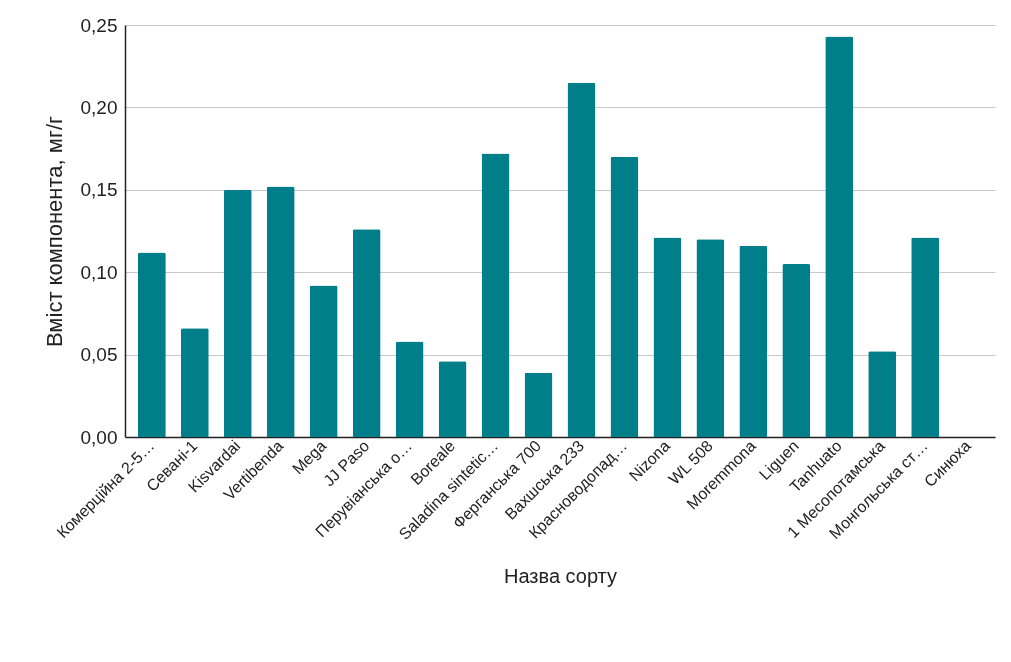 The width and height of the screenshot is (1011, 662). What do you see at coordinates (99, 437) in the screenshot?
I see `y-tick-label: 0,00` at bounding box center [99, 437].